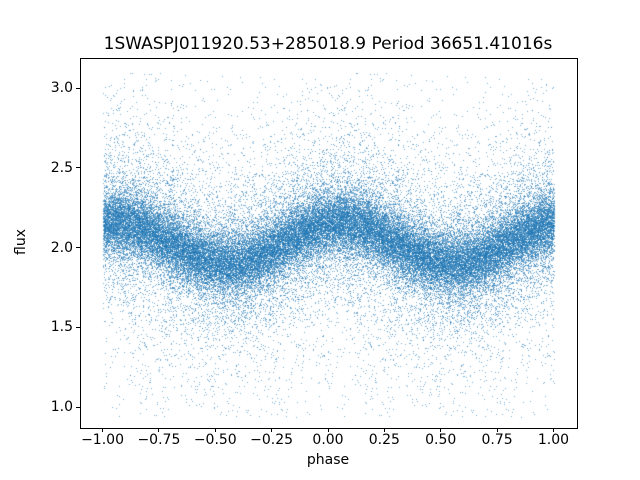  I want to click on y-tick-label: 3.0, so click(61, 88).